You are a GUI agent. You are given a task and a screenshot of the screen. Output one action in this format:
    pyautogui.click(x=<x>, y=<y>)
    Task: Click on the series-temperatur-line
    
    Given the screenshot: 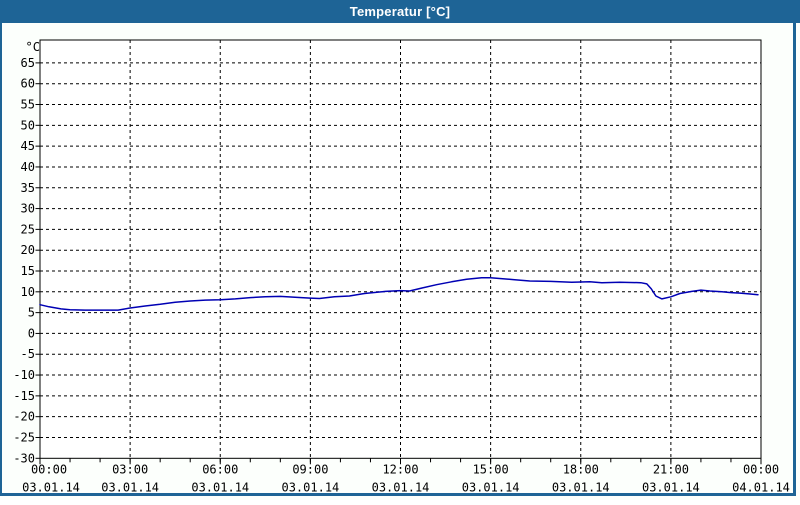 What is the action you would take?
    pyautogui.click(x=399, y=293)
    